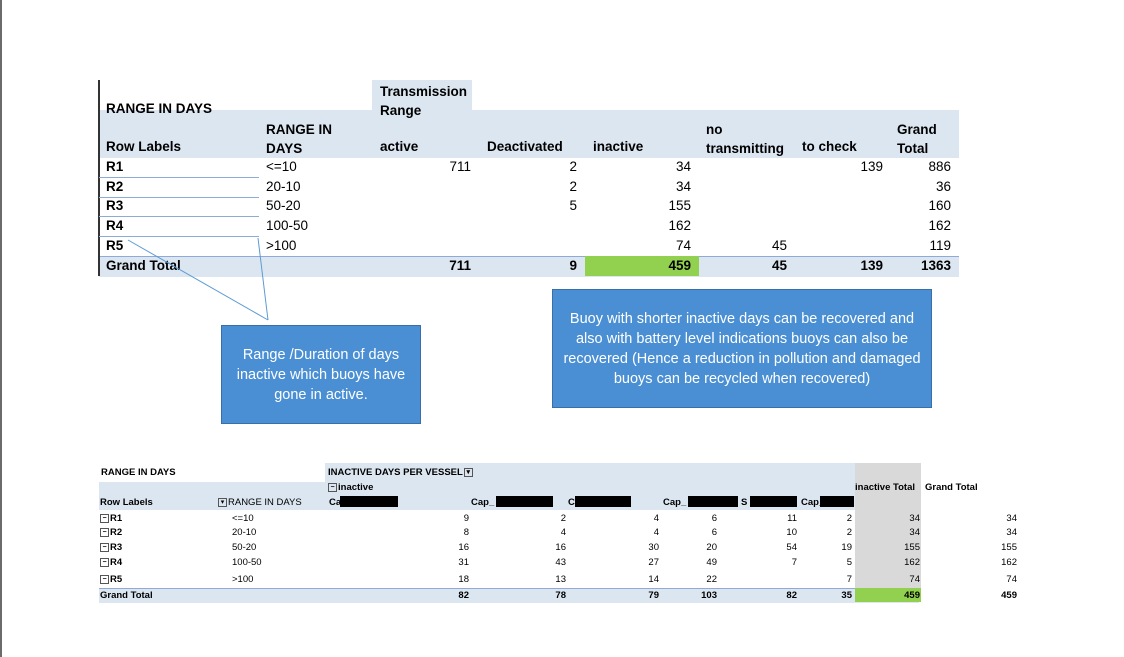  What do you see at coordinates (744, 502) in the screenshot?
I see `vessel-header-5: S` at bounding box center [744, 502].